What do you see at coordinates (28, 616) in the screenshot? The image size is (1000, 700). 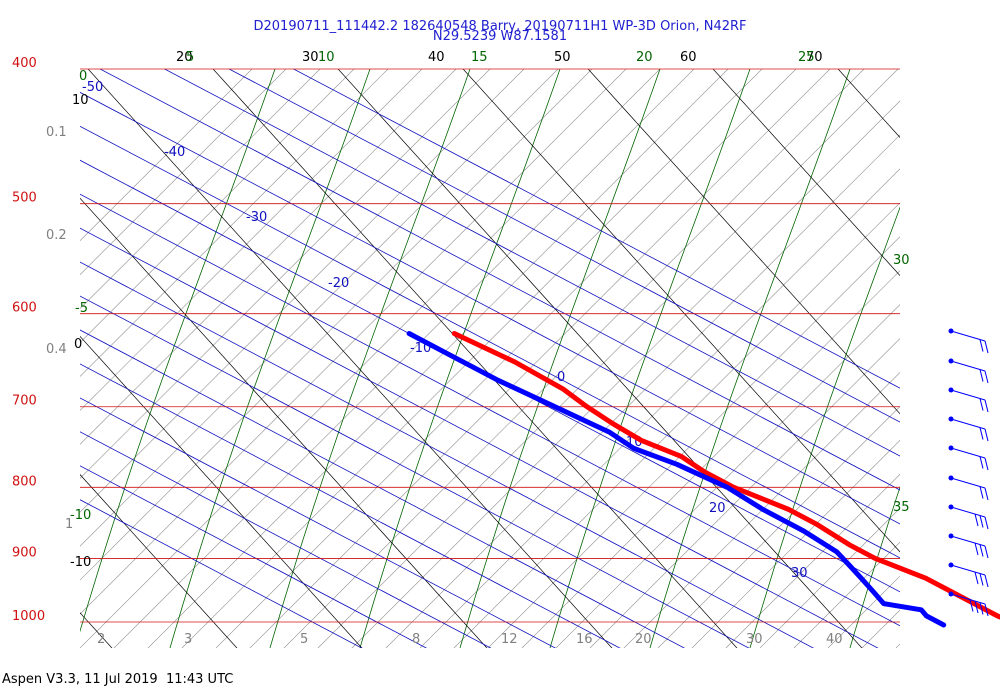 I see `pressure-label: 1000` at bounding box center [28, 616].